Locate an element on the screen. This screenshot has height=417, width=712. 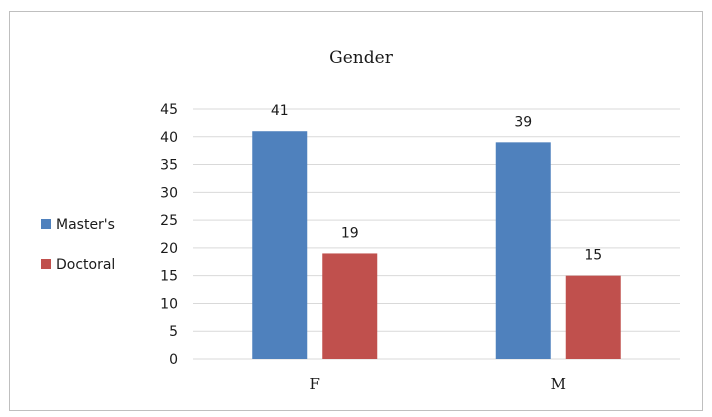
y-tick-label: 25 is located at coordinates (169, 221).